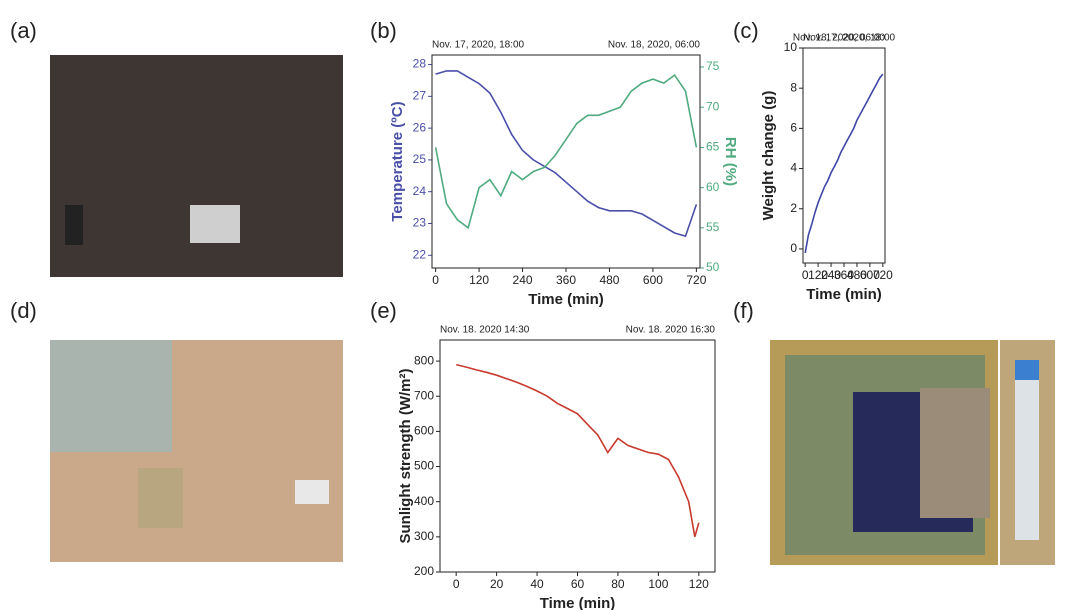  What do you see at coordinates (537, 584) in the screenshot?
I see `x-tick-label: 40` at bounding box center [537, 584].